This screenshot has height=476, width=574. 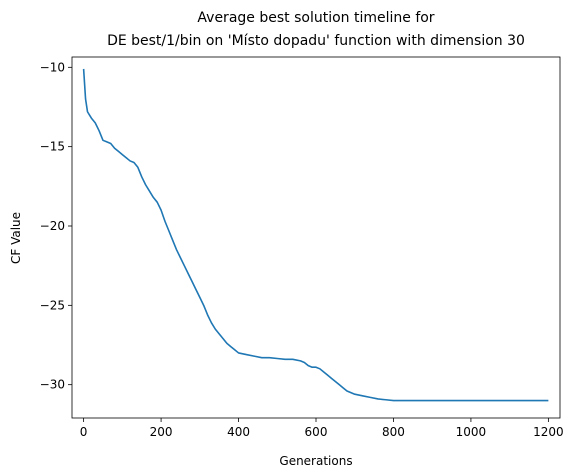 I want to click on y-tick-label: −20, so click(x=52, y=226).